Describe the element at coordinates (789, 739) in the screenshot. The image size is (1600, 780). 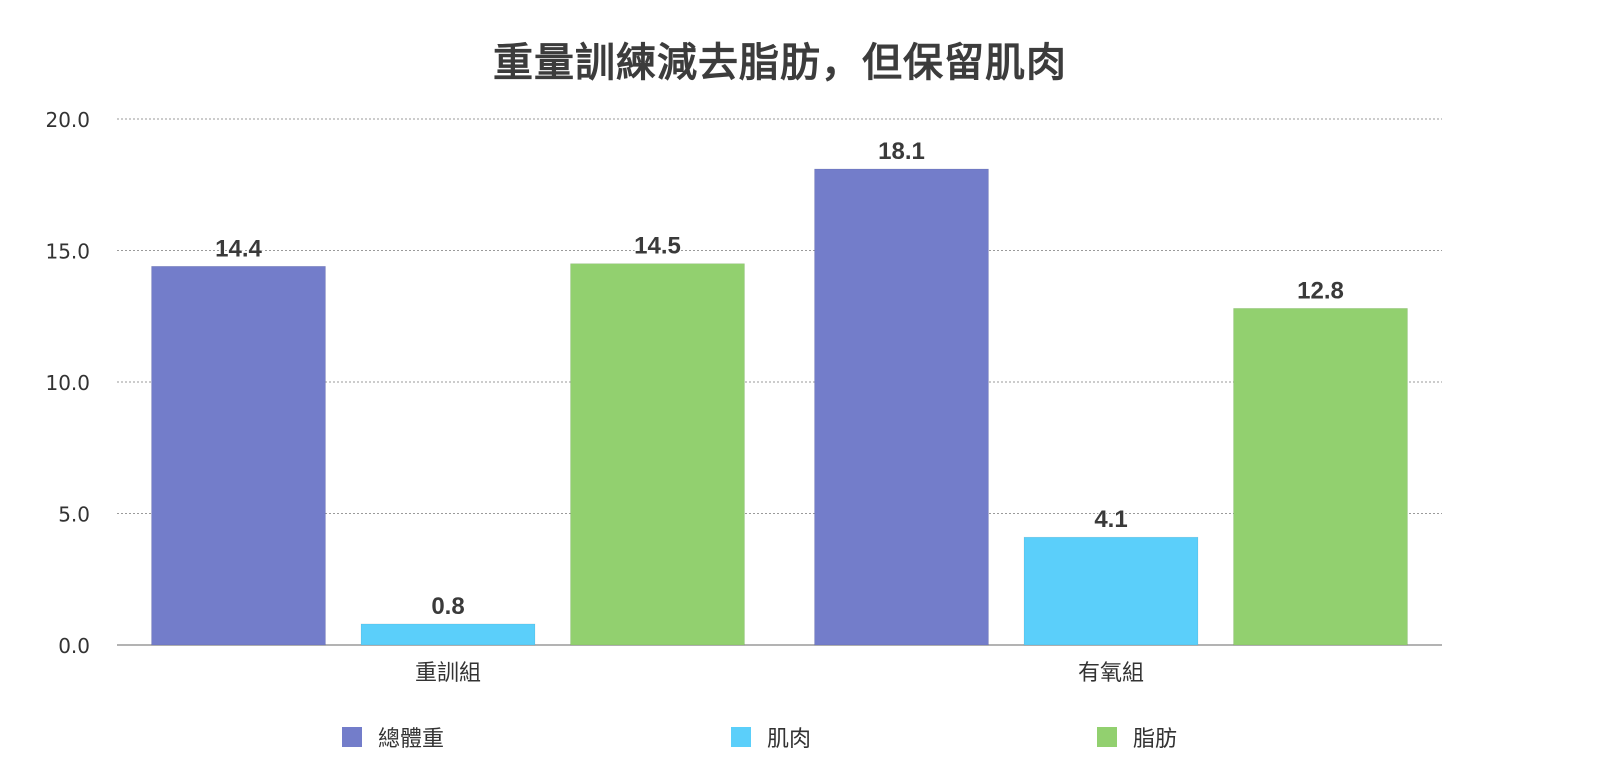
I see `legend-label-muscle: 肌肉` at that location.